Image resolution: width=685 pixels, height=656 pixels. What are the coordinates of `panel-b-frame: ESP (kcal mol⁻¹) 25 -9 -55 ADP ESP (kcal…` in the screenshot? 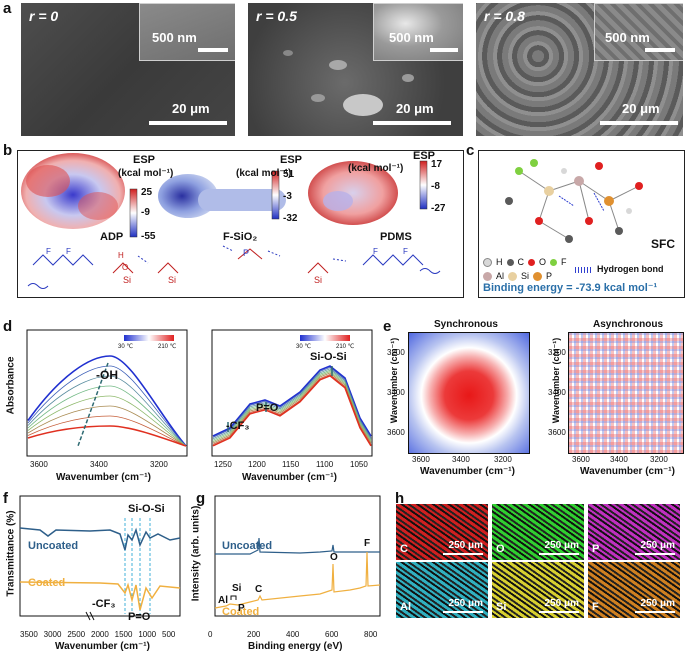 It's located at (240, 224).